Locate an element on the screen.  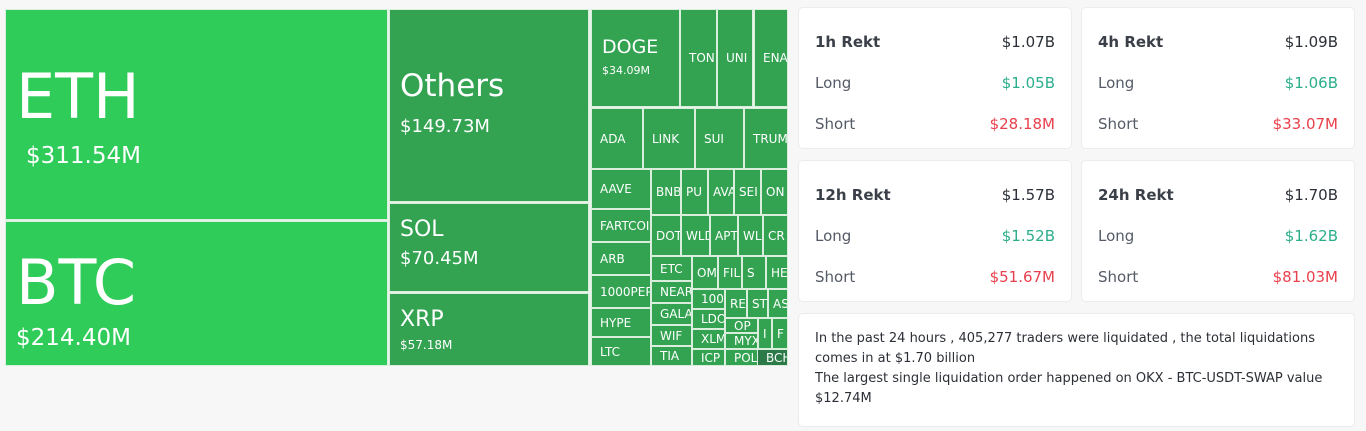
cell-symbol: AAVE is located at coordinates (616, 189).